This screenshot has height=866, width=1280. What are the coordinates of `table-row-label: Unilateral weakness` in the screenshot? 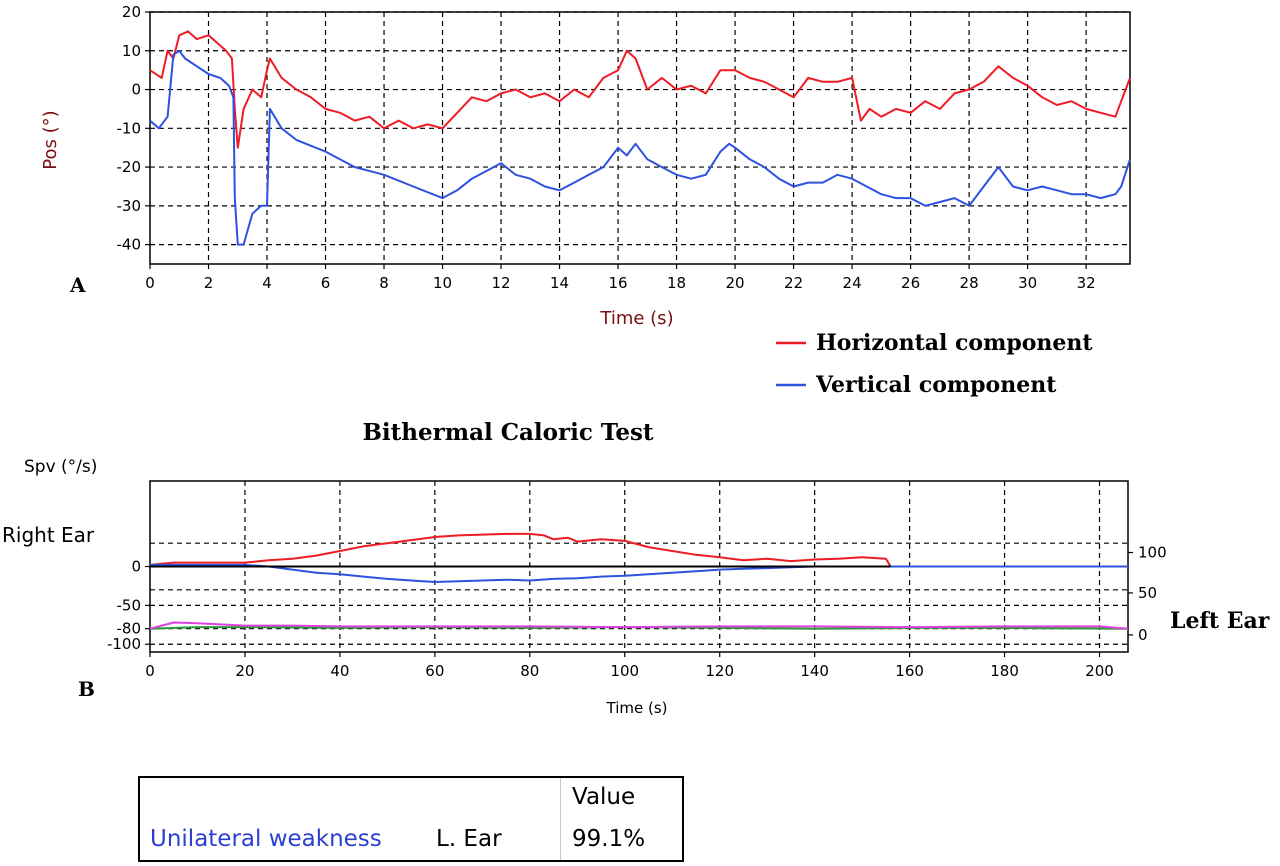 It's located at (266, 839).